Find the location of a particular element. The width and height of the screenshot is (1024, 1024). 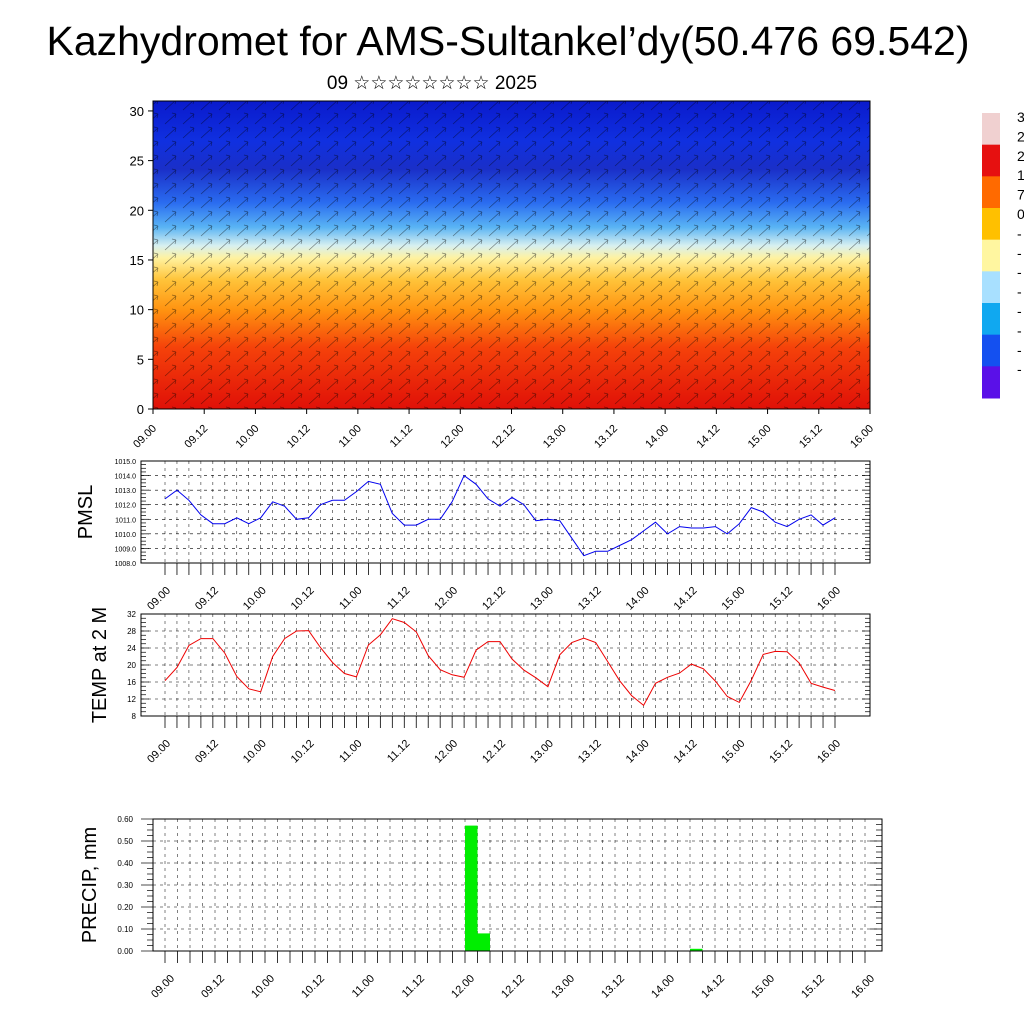

xs-xtick-label: 16.00 is located at coordinates (862, 437).